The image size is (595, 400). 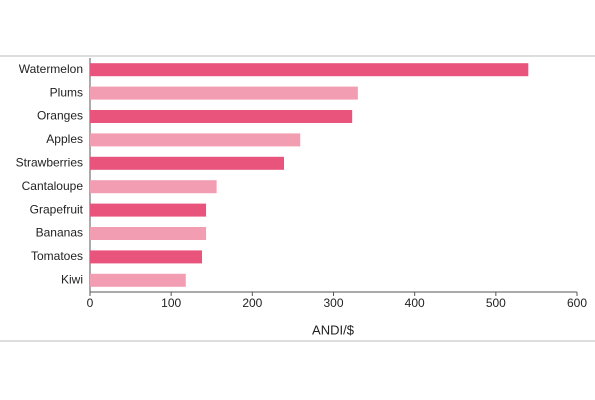 What do you see at coordinates (415, 303) in the screenshot?
I see `x-tick-label: 400` at bounding box center [415, 303].